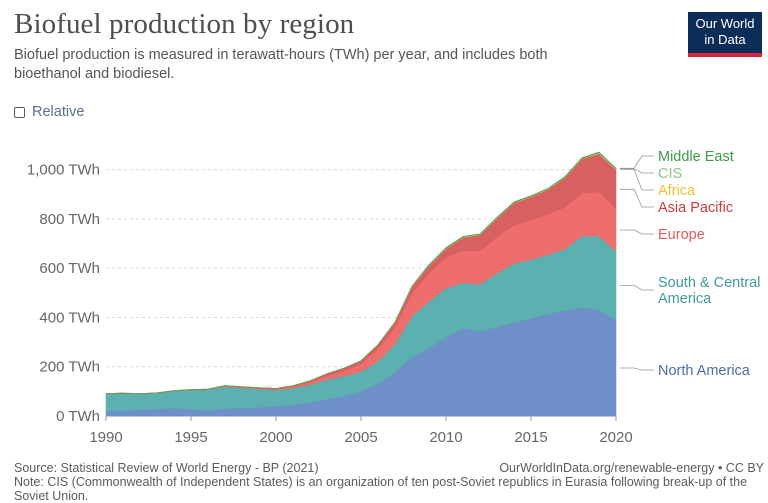 The width and height of the screenshot is (768, 503). Describe the element at coordinates (69, 268) in the screenshot. I see `y-tick-label: 600 TWh` at that location.